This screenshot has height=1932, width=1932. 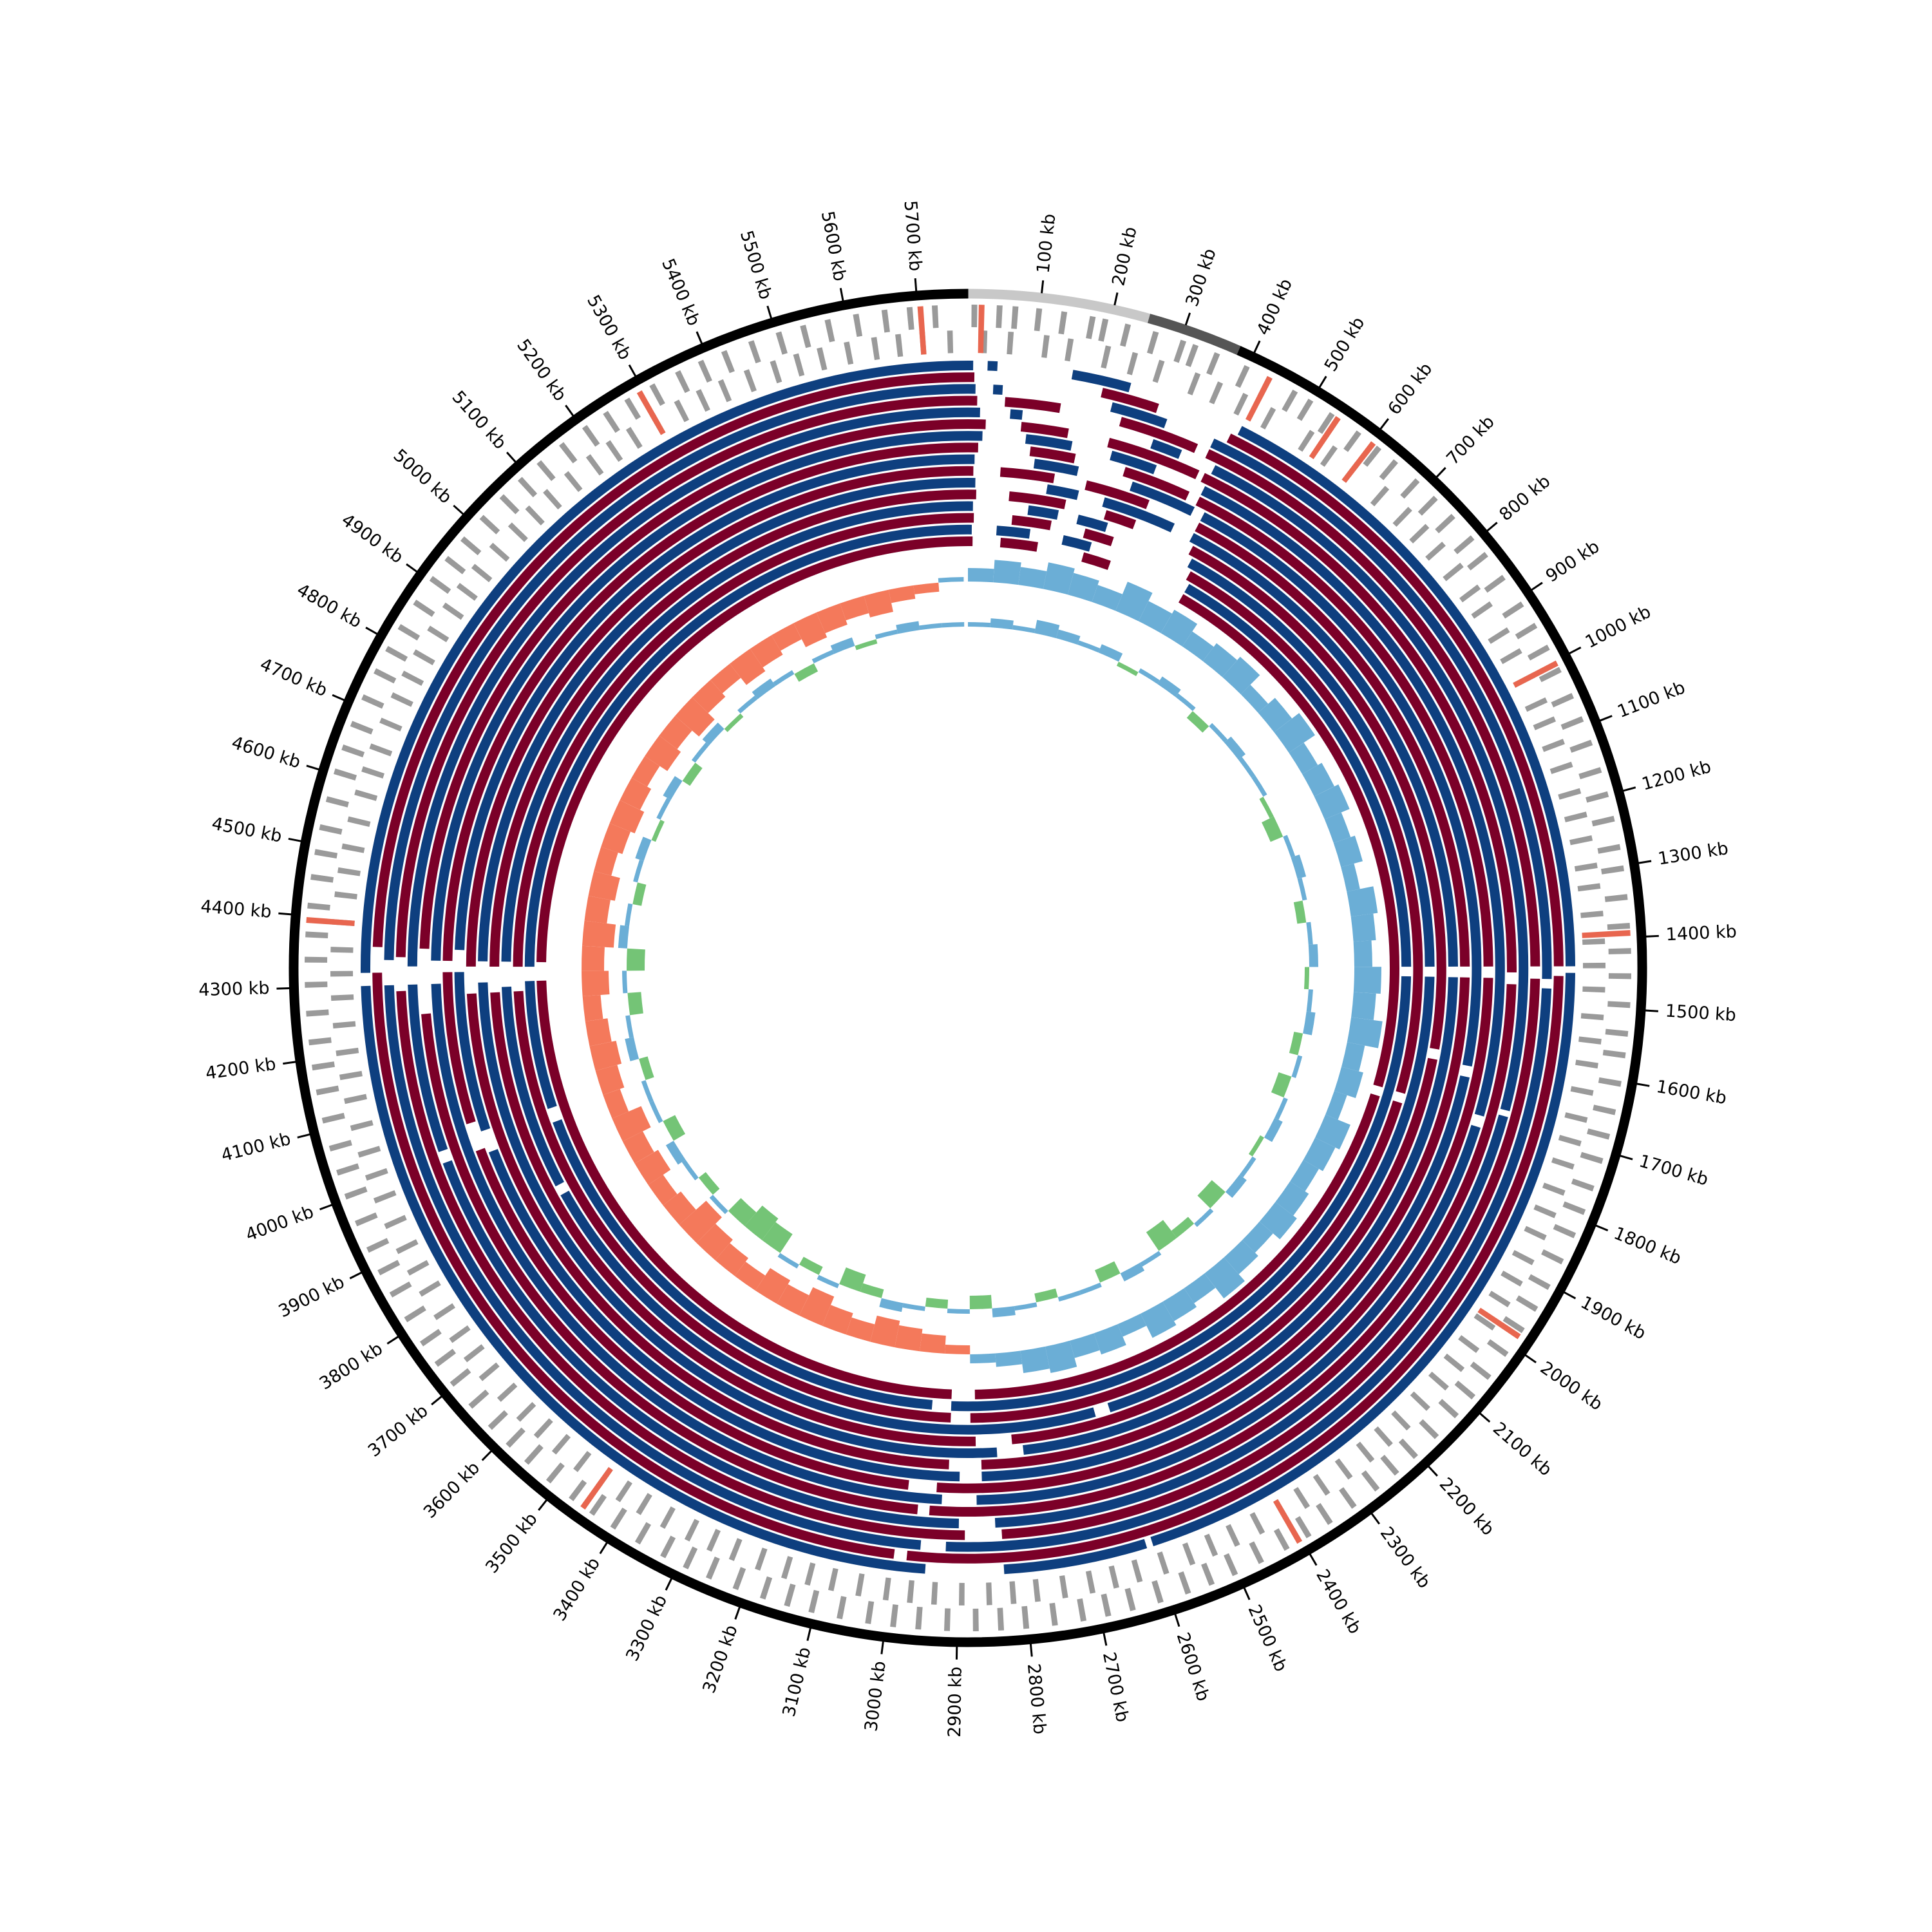 What do you see at coordinates (1572, 1386) in the screenshot?
I see `tick-label: 2000 kb` at bounding box center [1572, 1386].